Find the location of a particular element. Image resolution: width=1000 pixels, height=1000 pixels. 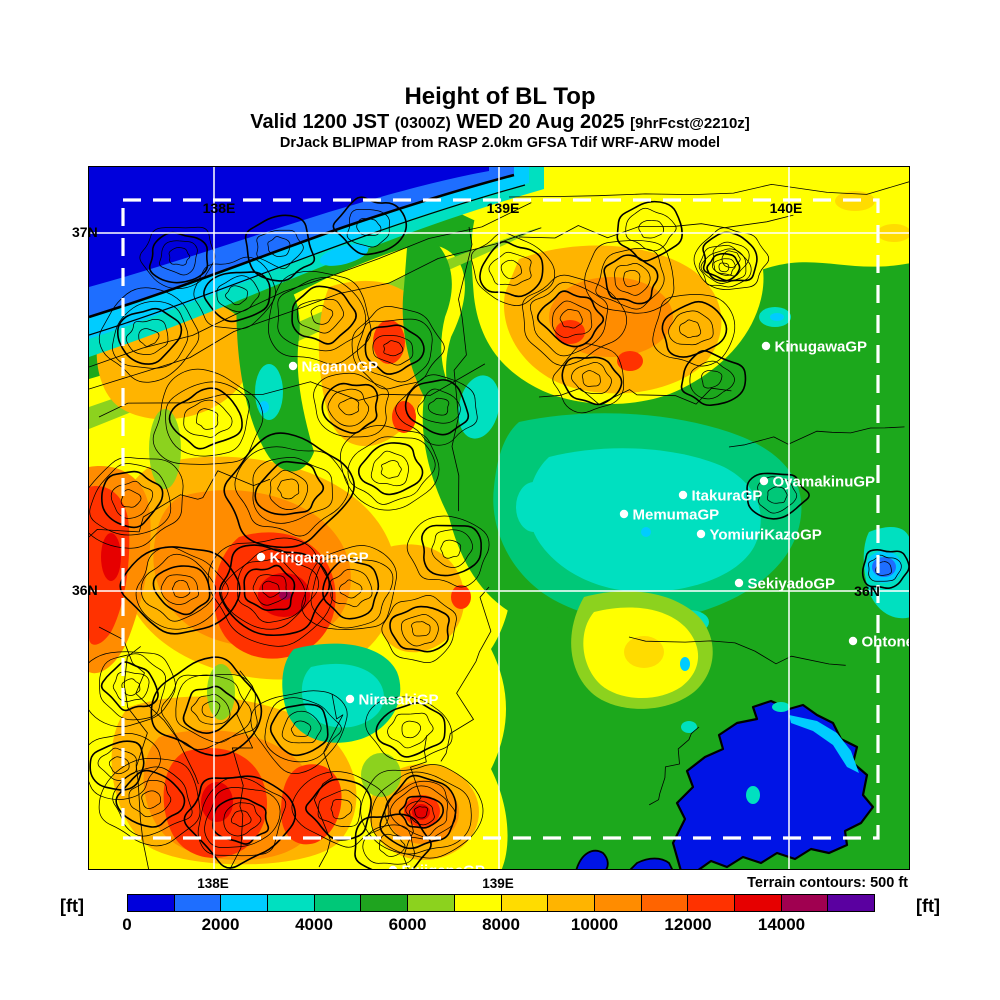

lat-label-inmap: 36N is located at coordinates (867, 591).